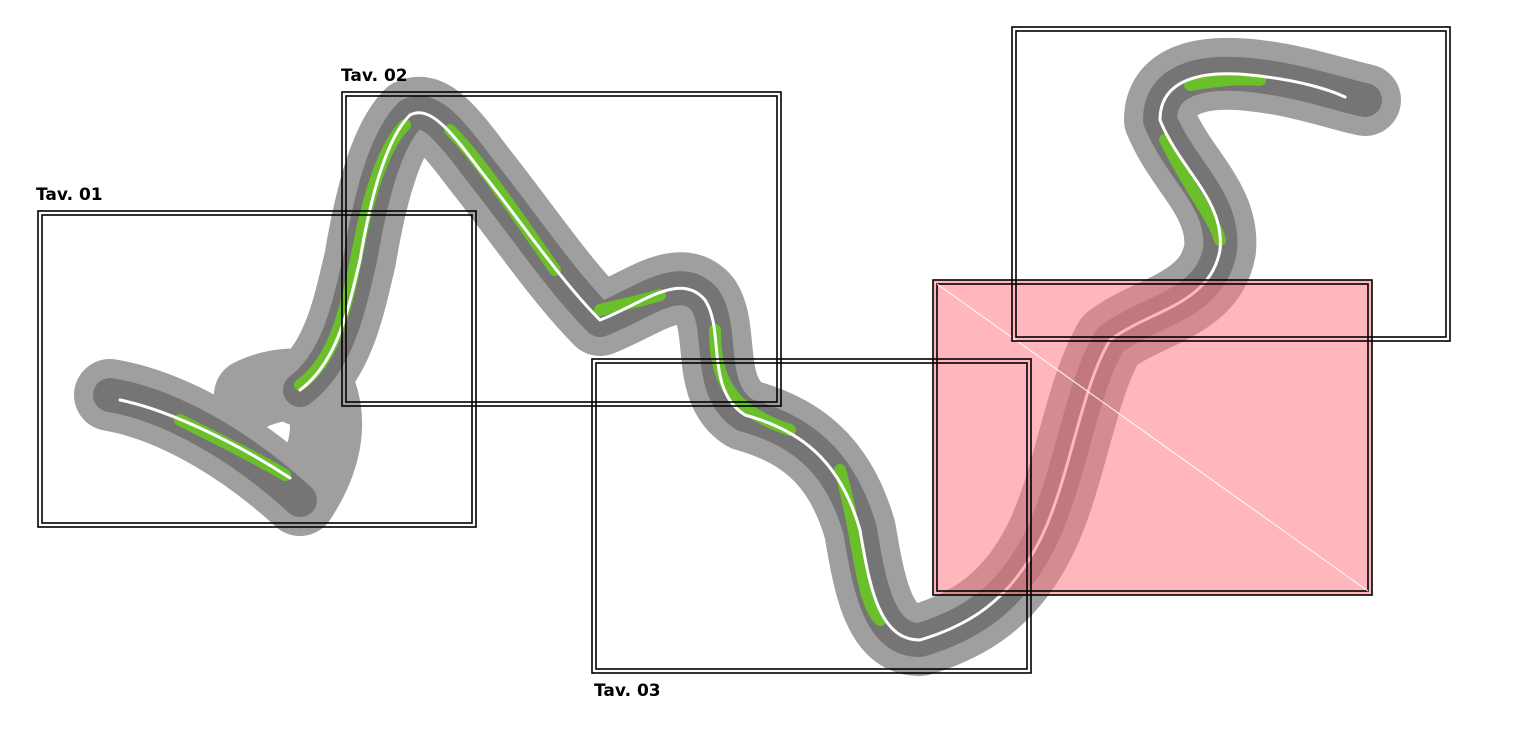 This screenshot has width=1527, height=730. What do you see at coordinates (374, 76) in the screenshot?
I see `sheet-label: Tav. 02` at bounding box center [374, 76].